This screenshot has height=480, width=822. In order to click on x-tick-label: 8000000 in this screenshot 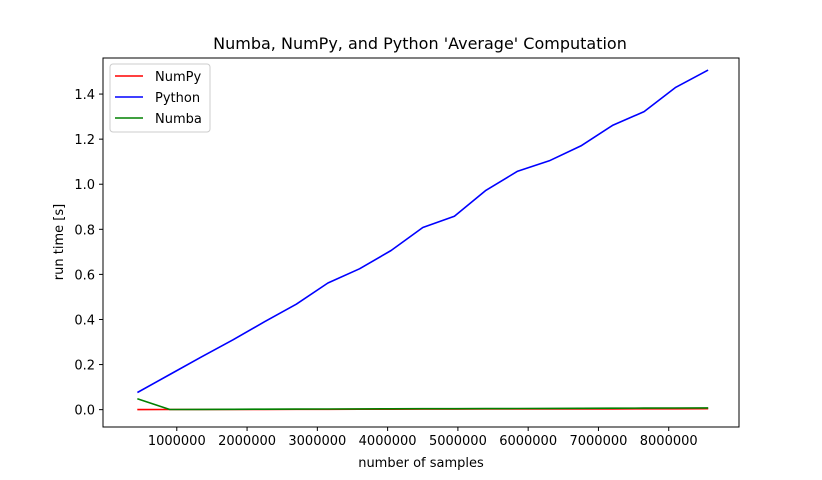, I will do `click(669, 441)`.